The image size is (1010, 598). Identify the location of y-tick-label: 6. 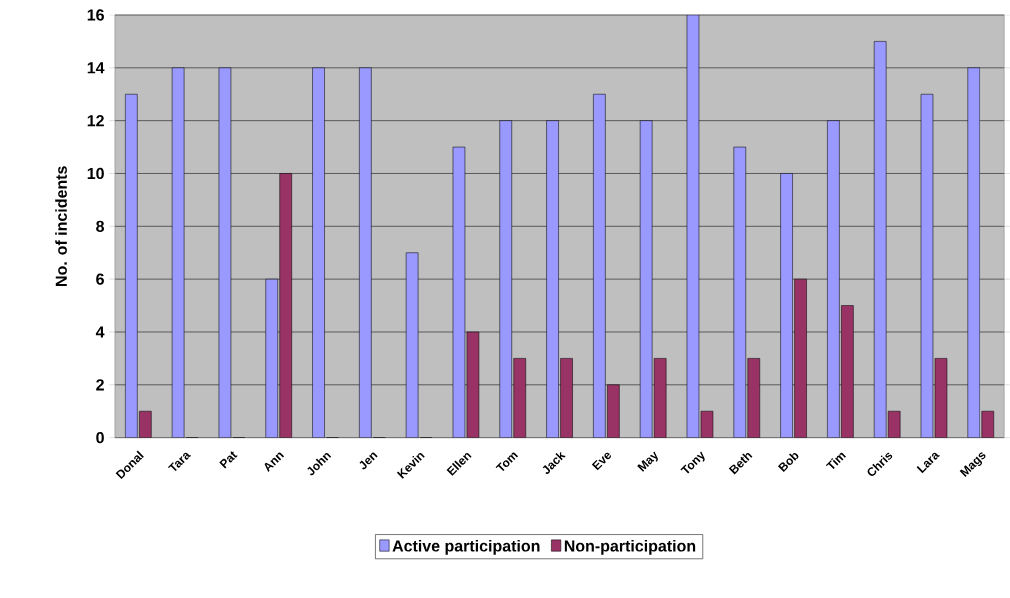
(100, 279).